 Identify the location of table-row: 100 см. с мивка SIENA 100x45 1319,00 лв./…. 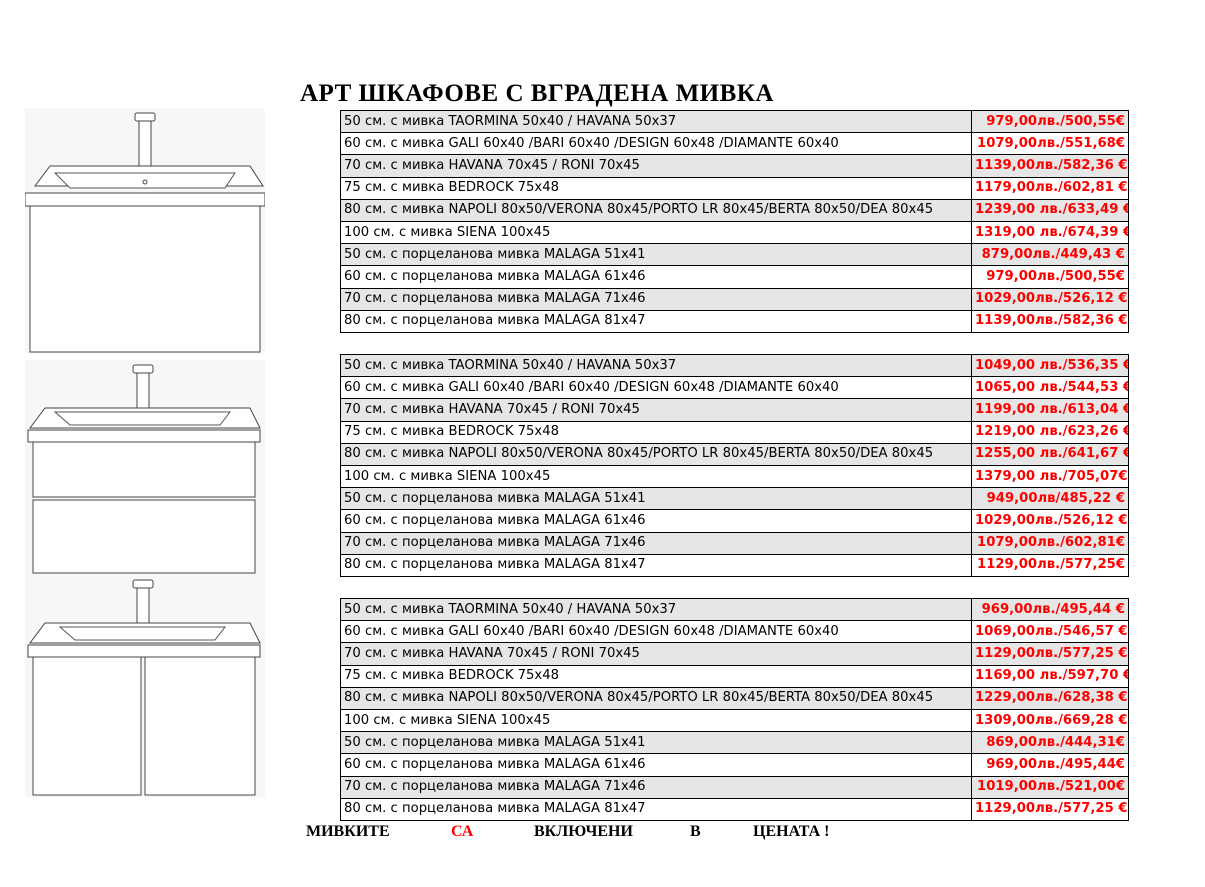
(734, 232).